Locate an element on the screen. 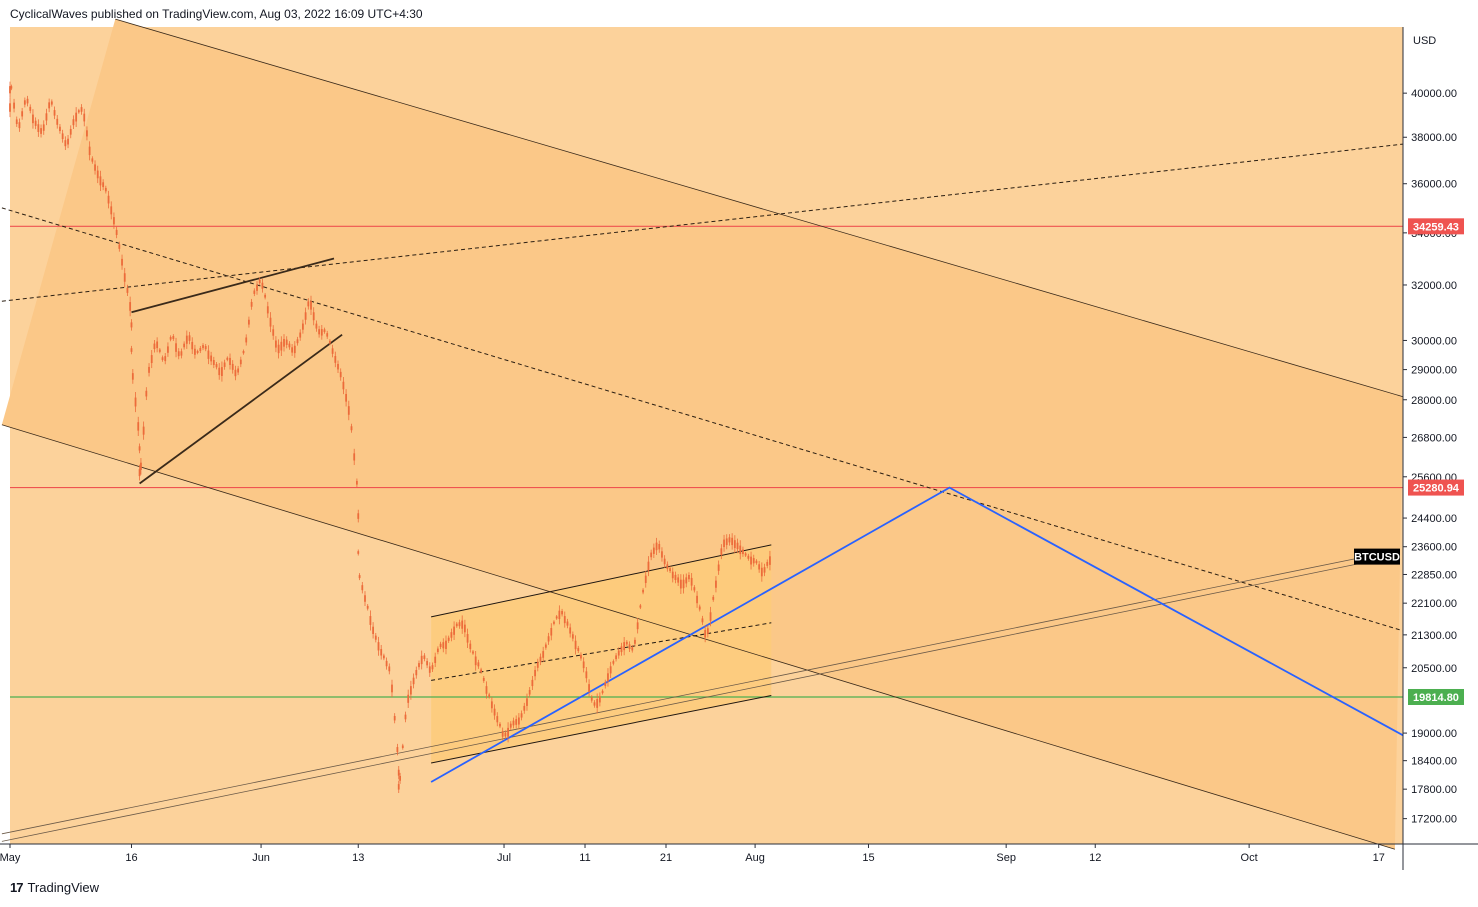 The width and height of the screenshot is (1478, 907). y-tick-label-5: 30000.00 is located at coordinates (1434, 341).